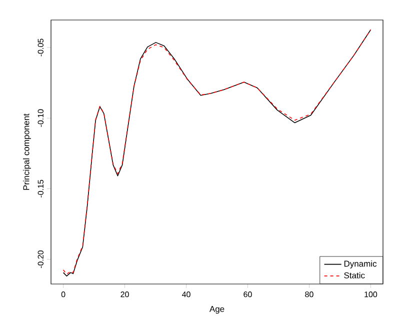  Describe the element at coordinates (309, 295) in the screenshot. I see `x-tick-label: 80` at that location.